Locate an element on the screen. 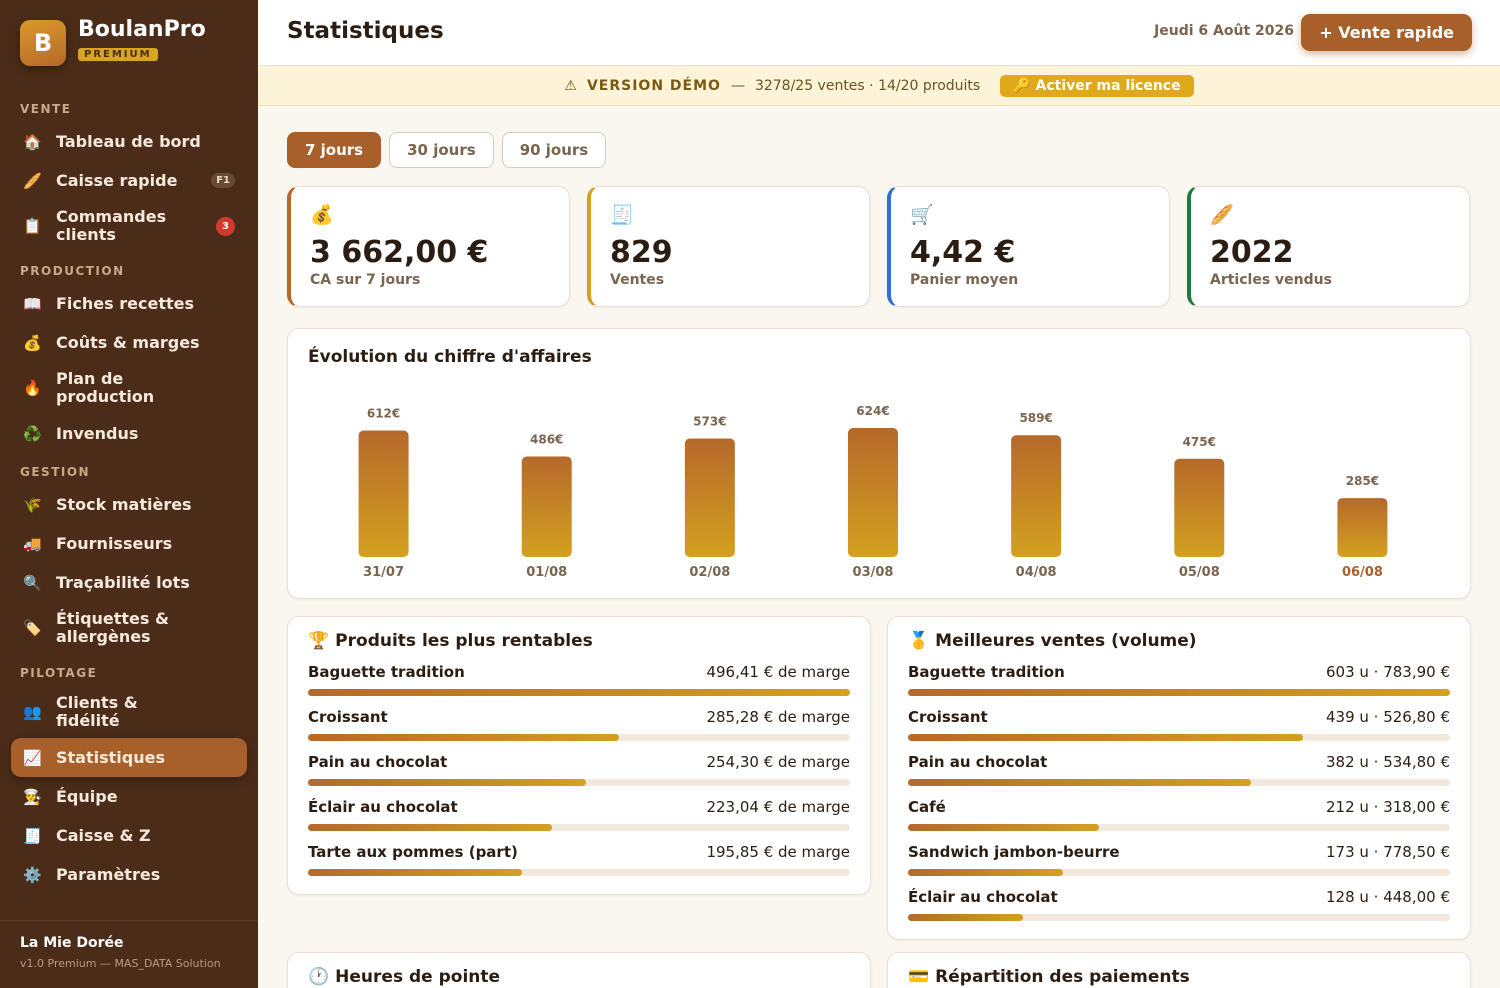 Image resolution: width=1500 pixels, height=988 pixels. product-value: 603 u · 783,90 € is located at coordinates (1387, 672).